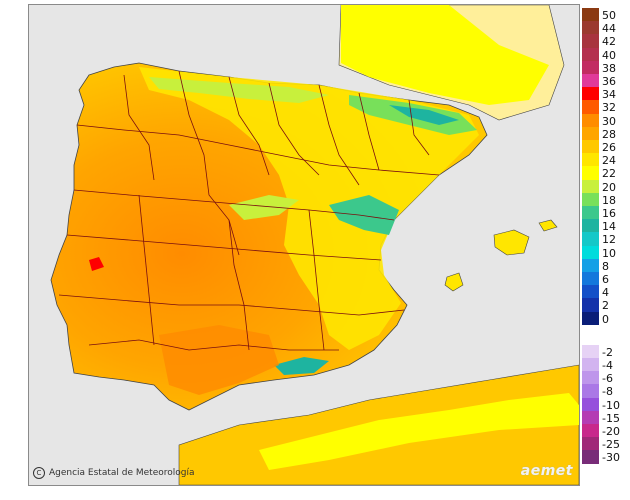 The height and width of the screenshot is (500, 630). What do you see at coordinates (548, 225) in the screenshot?
I see `menorca` at bounding box center [548, 225].